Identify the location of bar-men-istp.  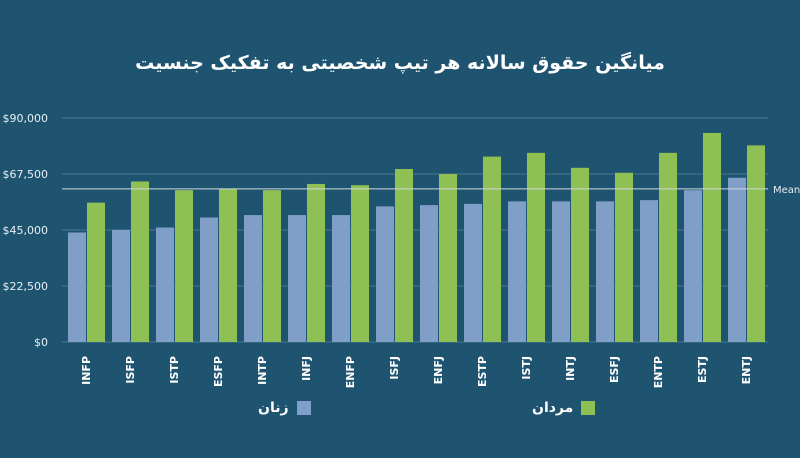
(184, 266).